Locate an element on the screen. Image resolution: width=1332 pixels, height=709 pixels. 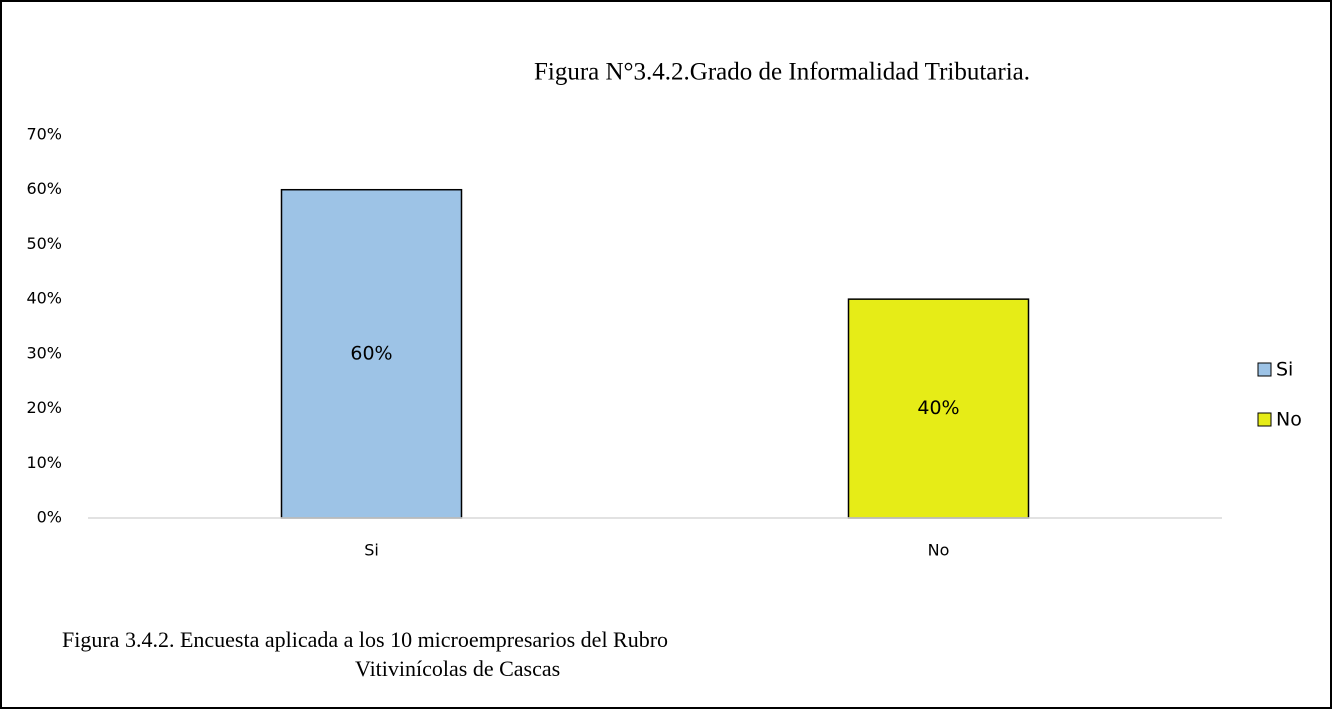
data-label: 60% is located at coordinates (371, 353).